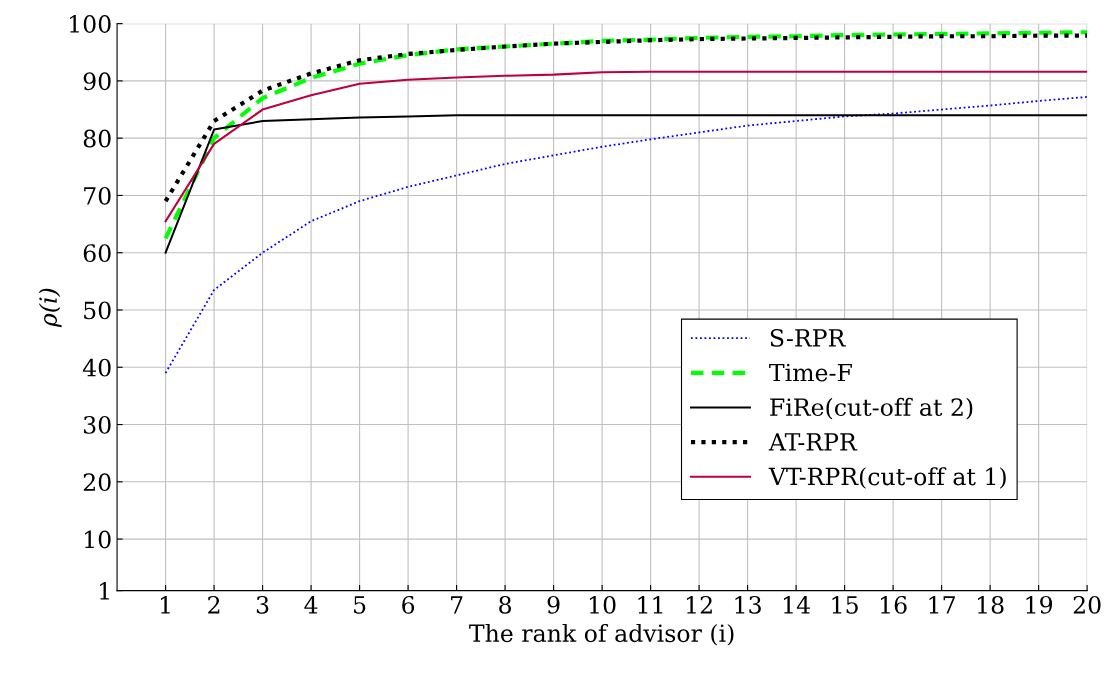 The width and height of the screenshot is (1115, 675). Describe the element at coordinates (808, 337) in the screenshot. I see `legend-label: S-RPR` at that location.